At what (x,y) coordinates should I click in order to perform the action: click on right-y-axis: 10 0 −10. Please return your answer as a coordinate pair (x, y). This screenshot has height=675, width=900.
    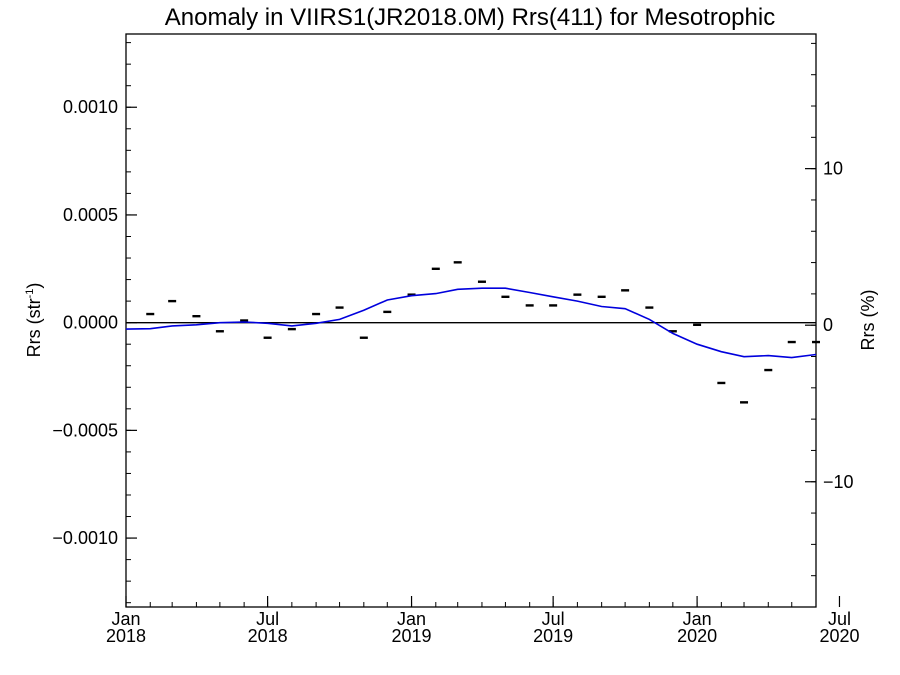
    Looking at the image, I should click on (829, 325).